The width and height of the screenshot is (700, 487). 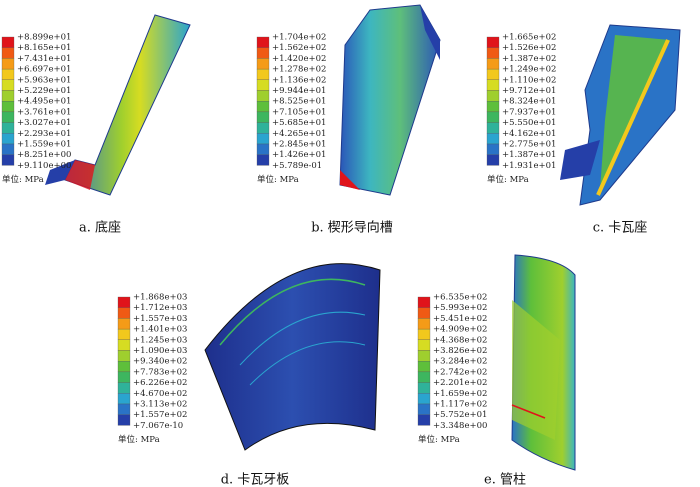 What do you see at coordinates (160, 340) in the screenshot?
I see `legend-label: +1.245e+03` at bounding box center [160, 340].